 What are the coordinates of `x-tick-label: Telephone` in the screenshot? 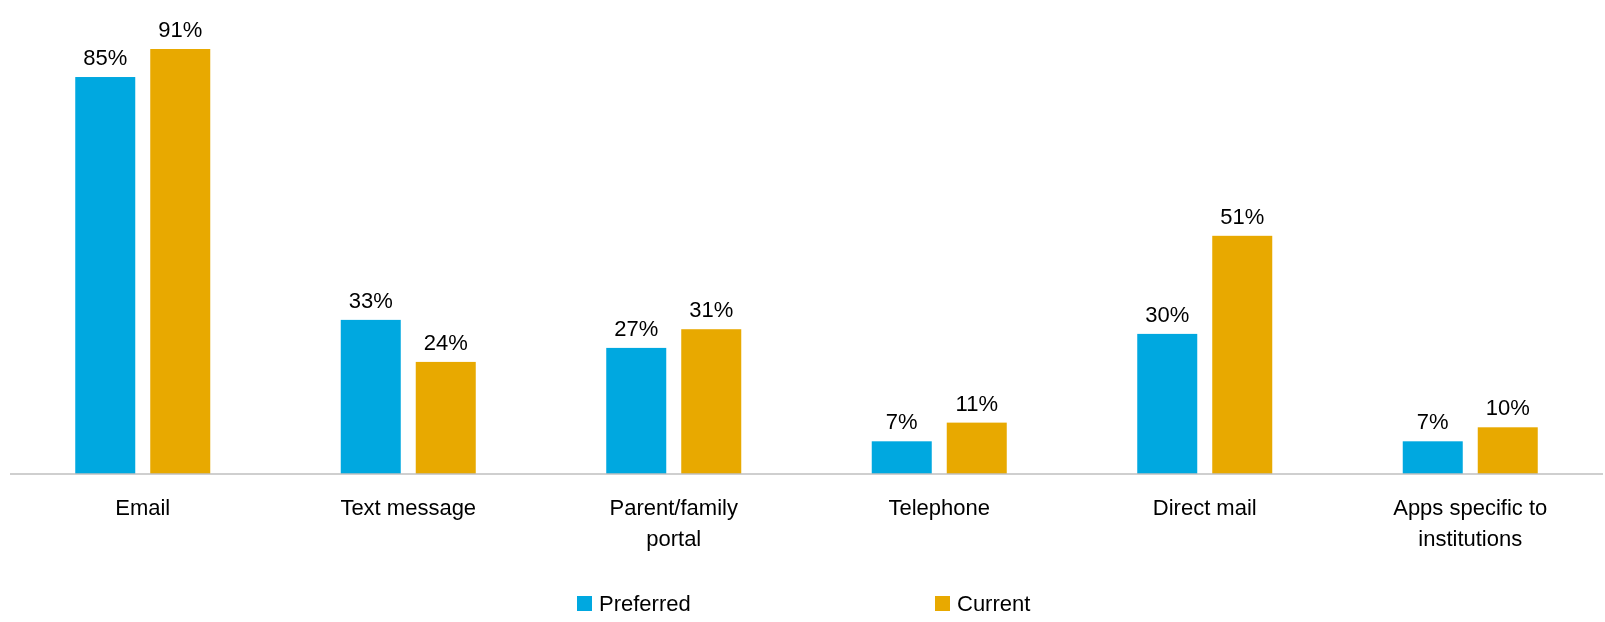 It's located at (939, 507).